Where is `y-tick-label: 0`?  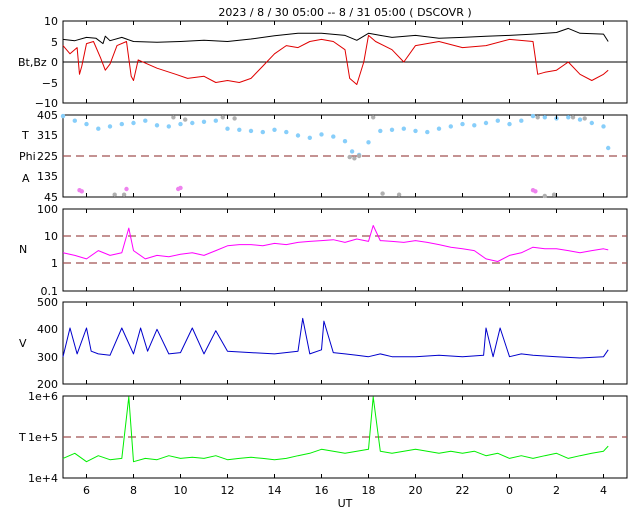
y-tick-label: 0 is located at coordinates (54, 62).